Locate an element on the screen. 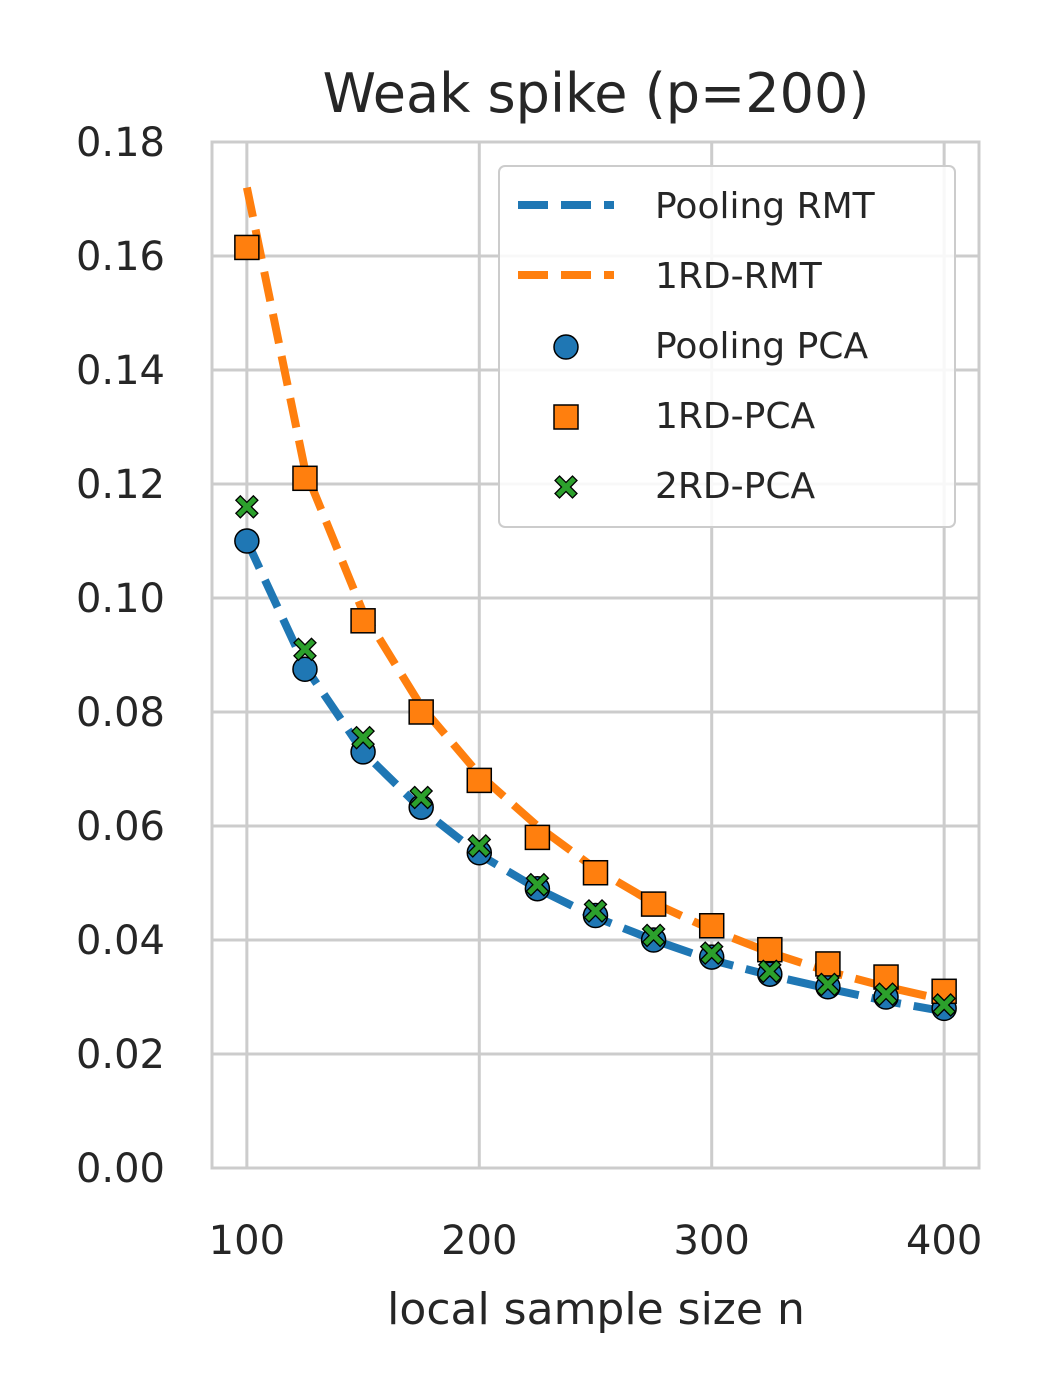  y-tick-label: 0.18 is located at coordinates (120, 143).